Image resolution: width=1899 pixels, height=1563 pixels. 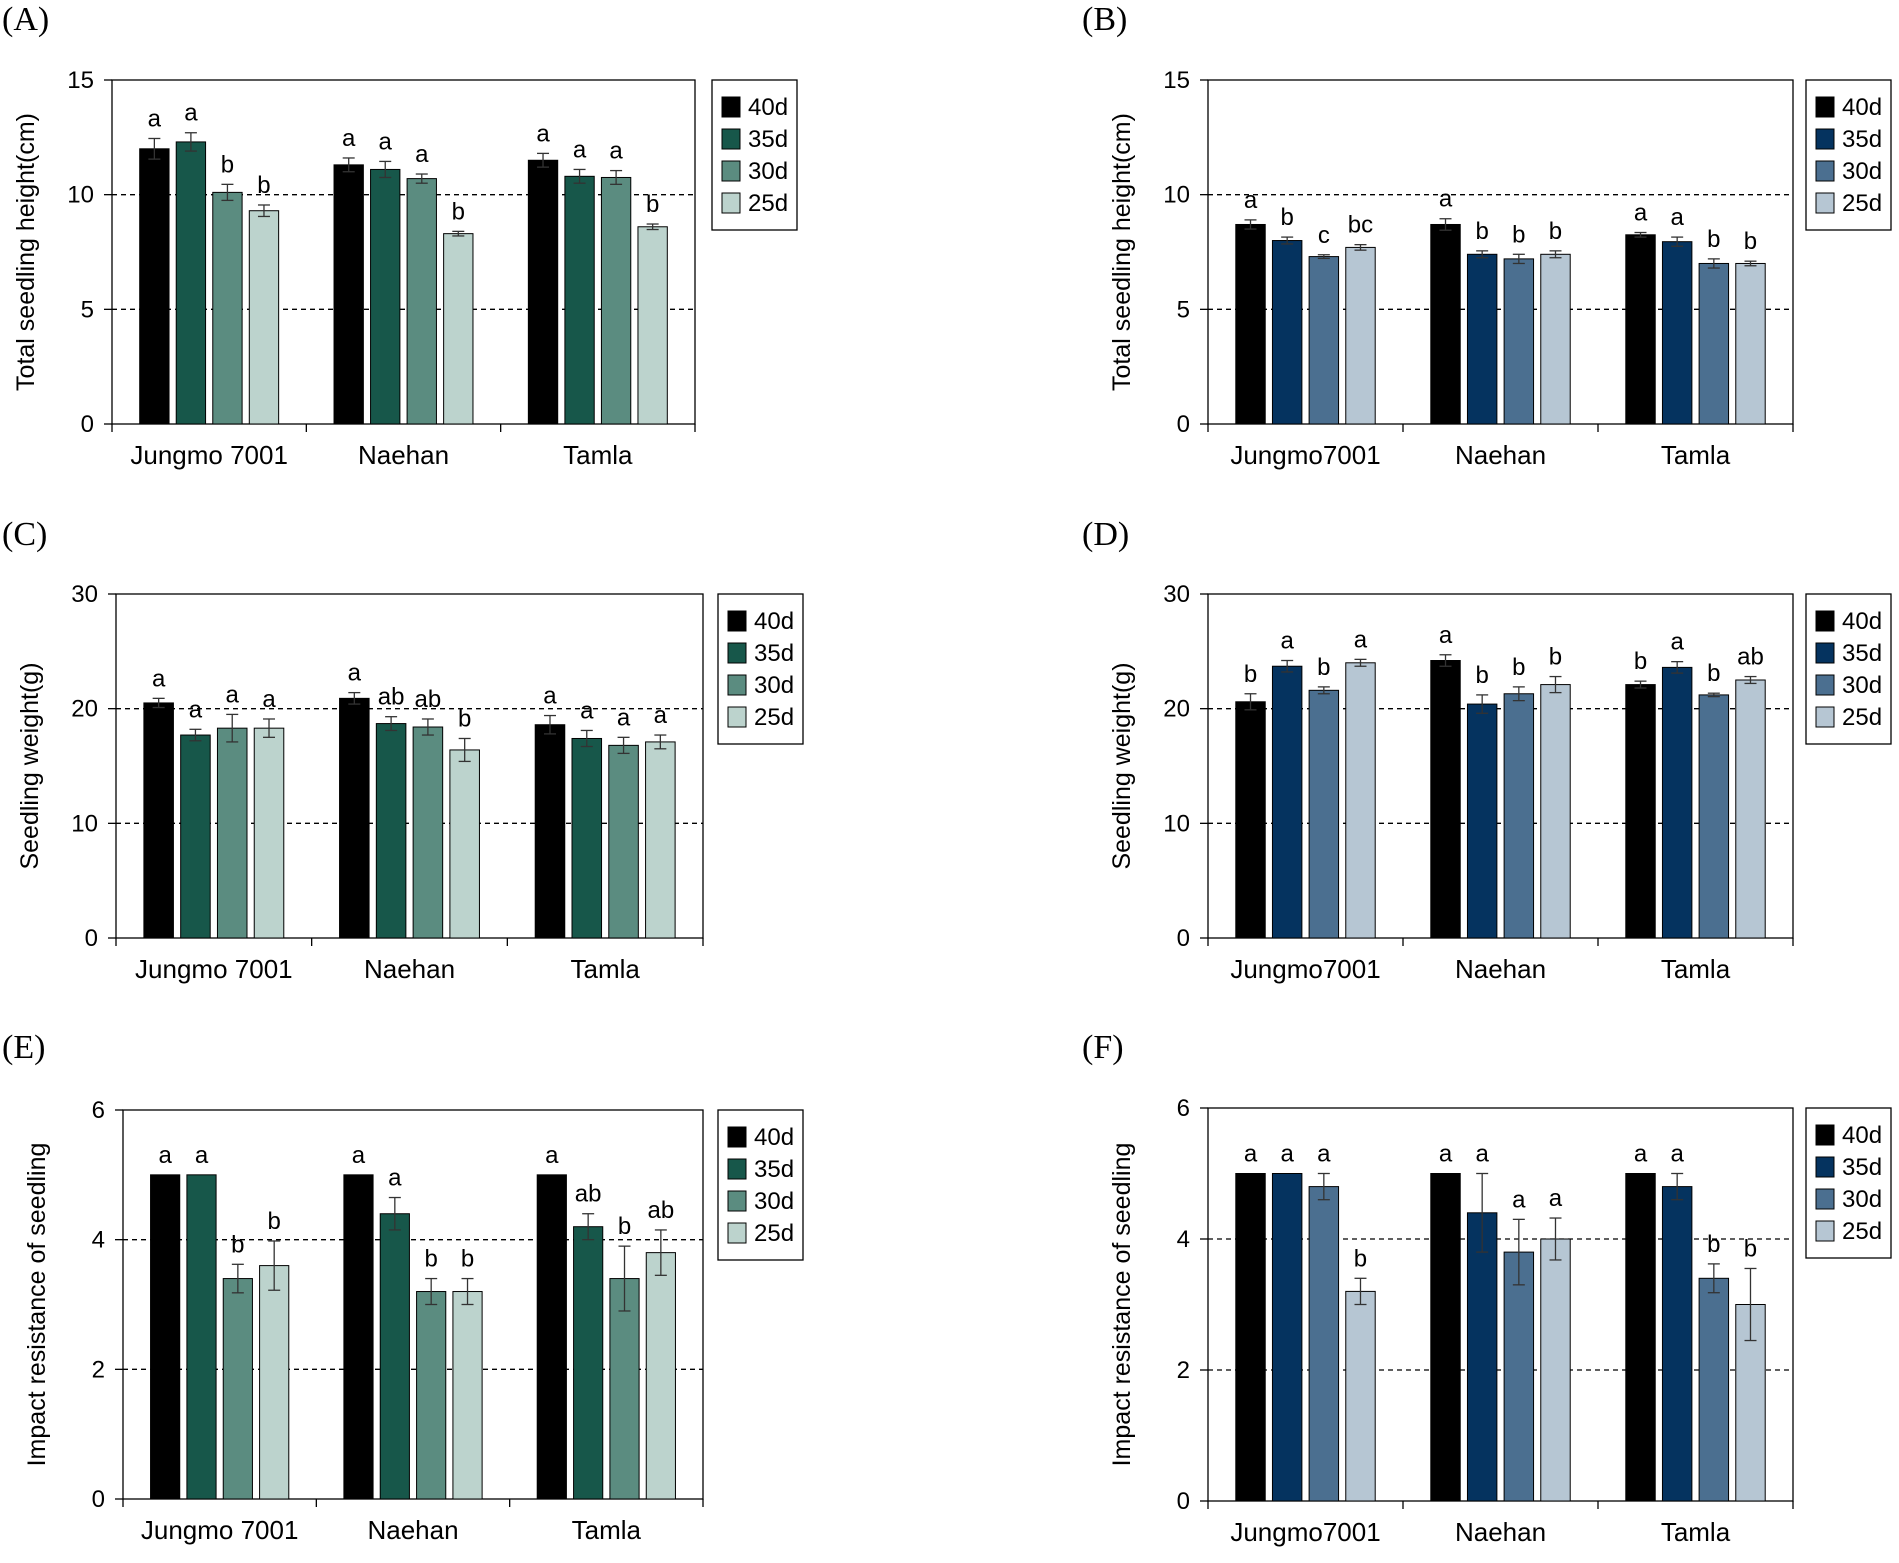 What do you see at coordinates (774, 1233) in the screenshot?
I see `legend-label: 25d` at bounding box center [774, 1233].